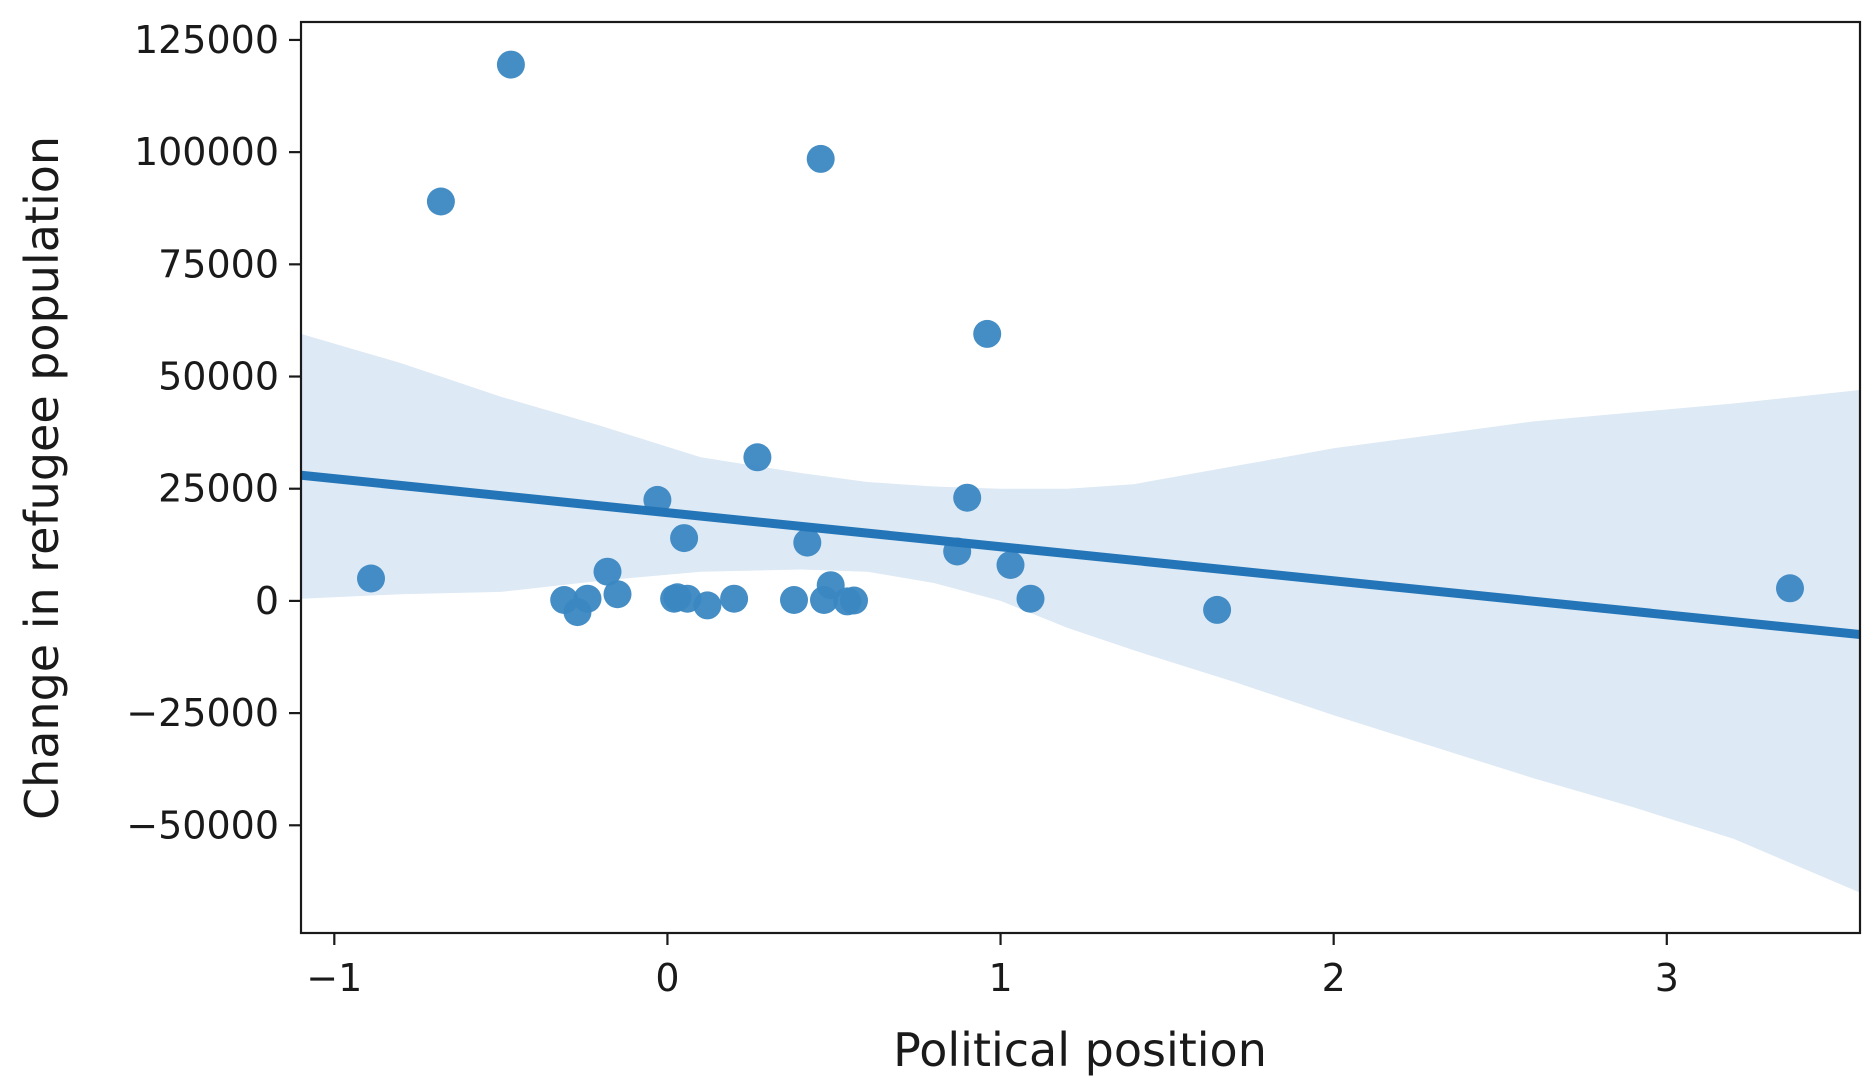  Describe the element at coordinates (1667, 978) in the screenshot. I see `x-tick-label: 3` at that location.